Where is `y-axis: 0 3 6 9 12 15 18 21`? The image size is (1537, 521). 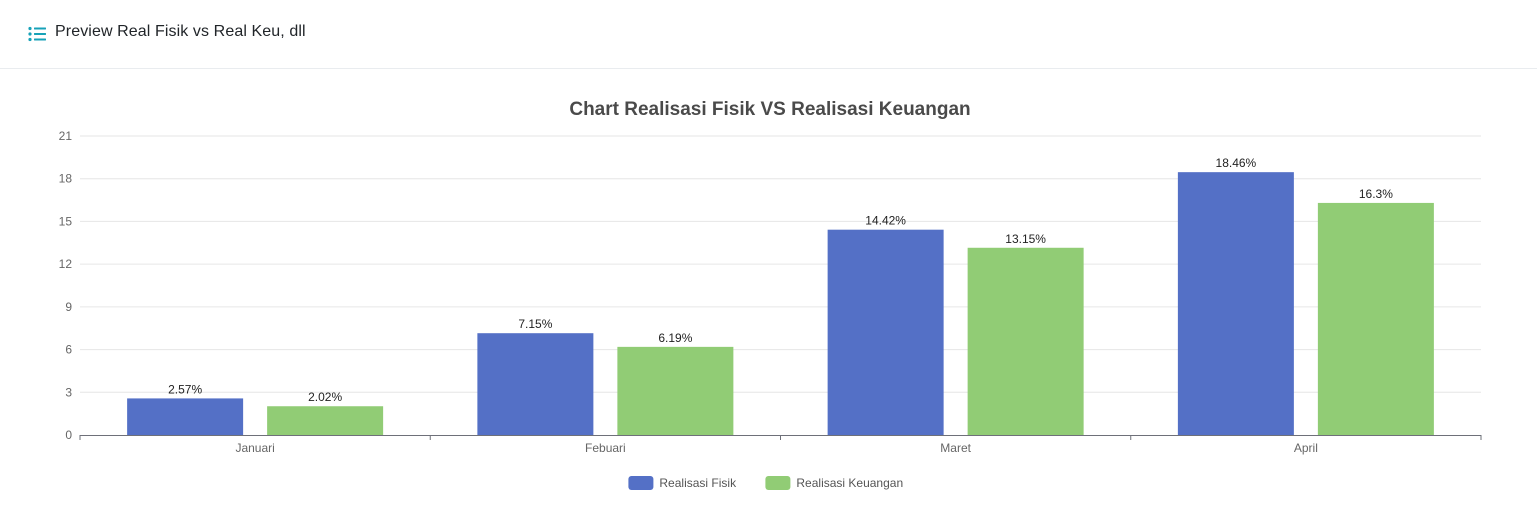
y-axis: 0 3 6 9 12 15 18 21 is located at coordinates (66, 285).